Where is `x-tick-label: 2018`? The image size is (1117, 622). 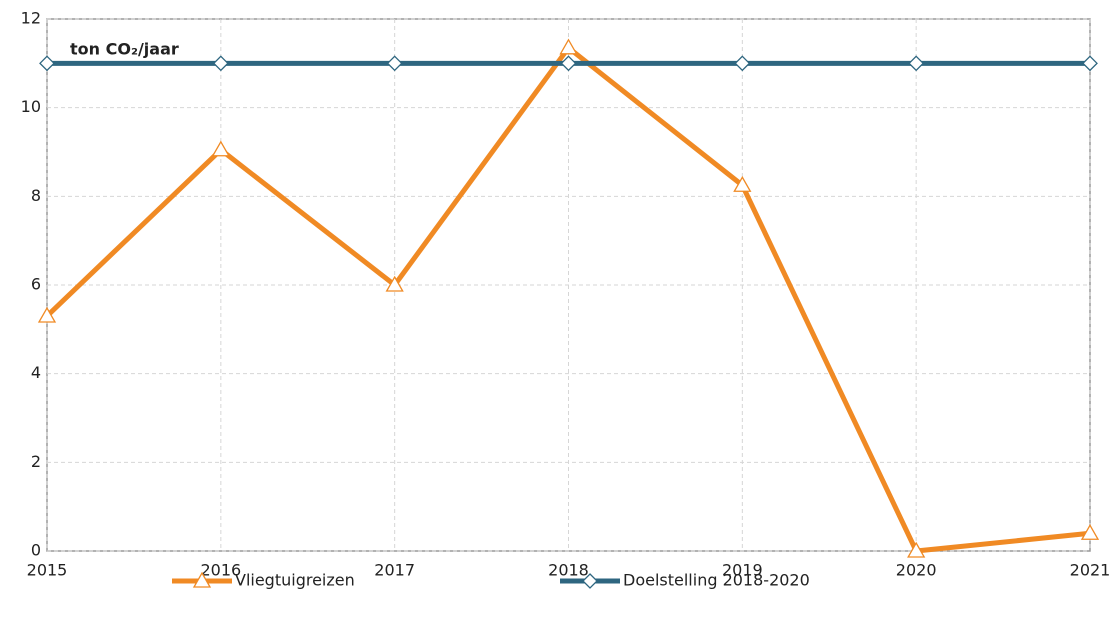 x-tick-label: 2018 is located at coordinates (568, 570).